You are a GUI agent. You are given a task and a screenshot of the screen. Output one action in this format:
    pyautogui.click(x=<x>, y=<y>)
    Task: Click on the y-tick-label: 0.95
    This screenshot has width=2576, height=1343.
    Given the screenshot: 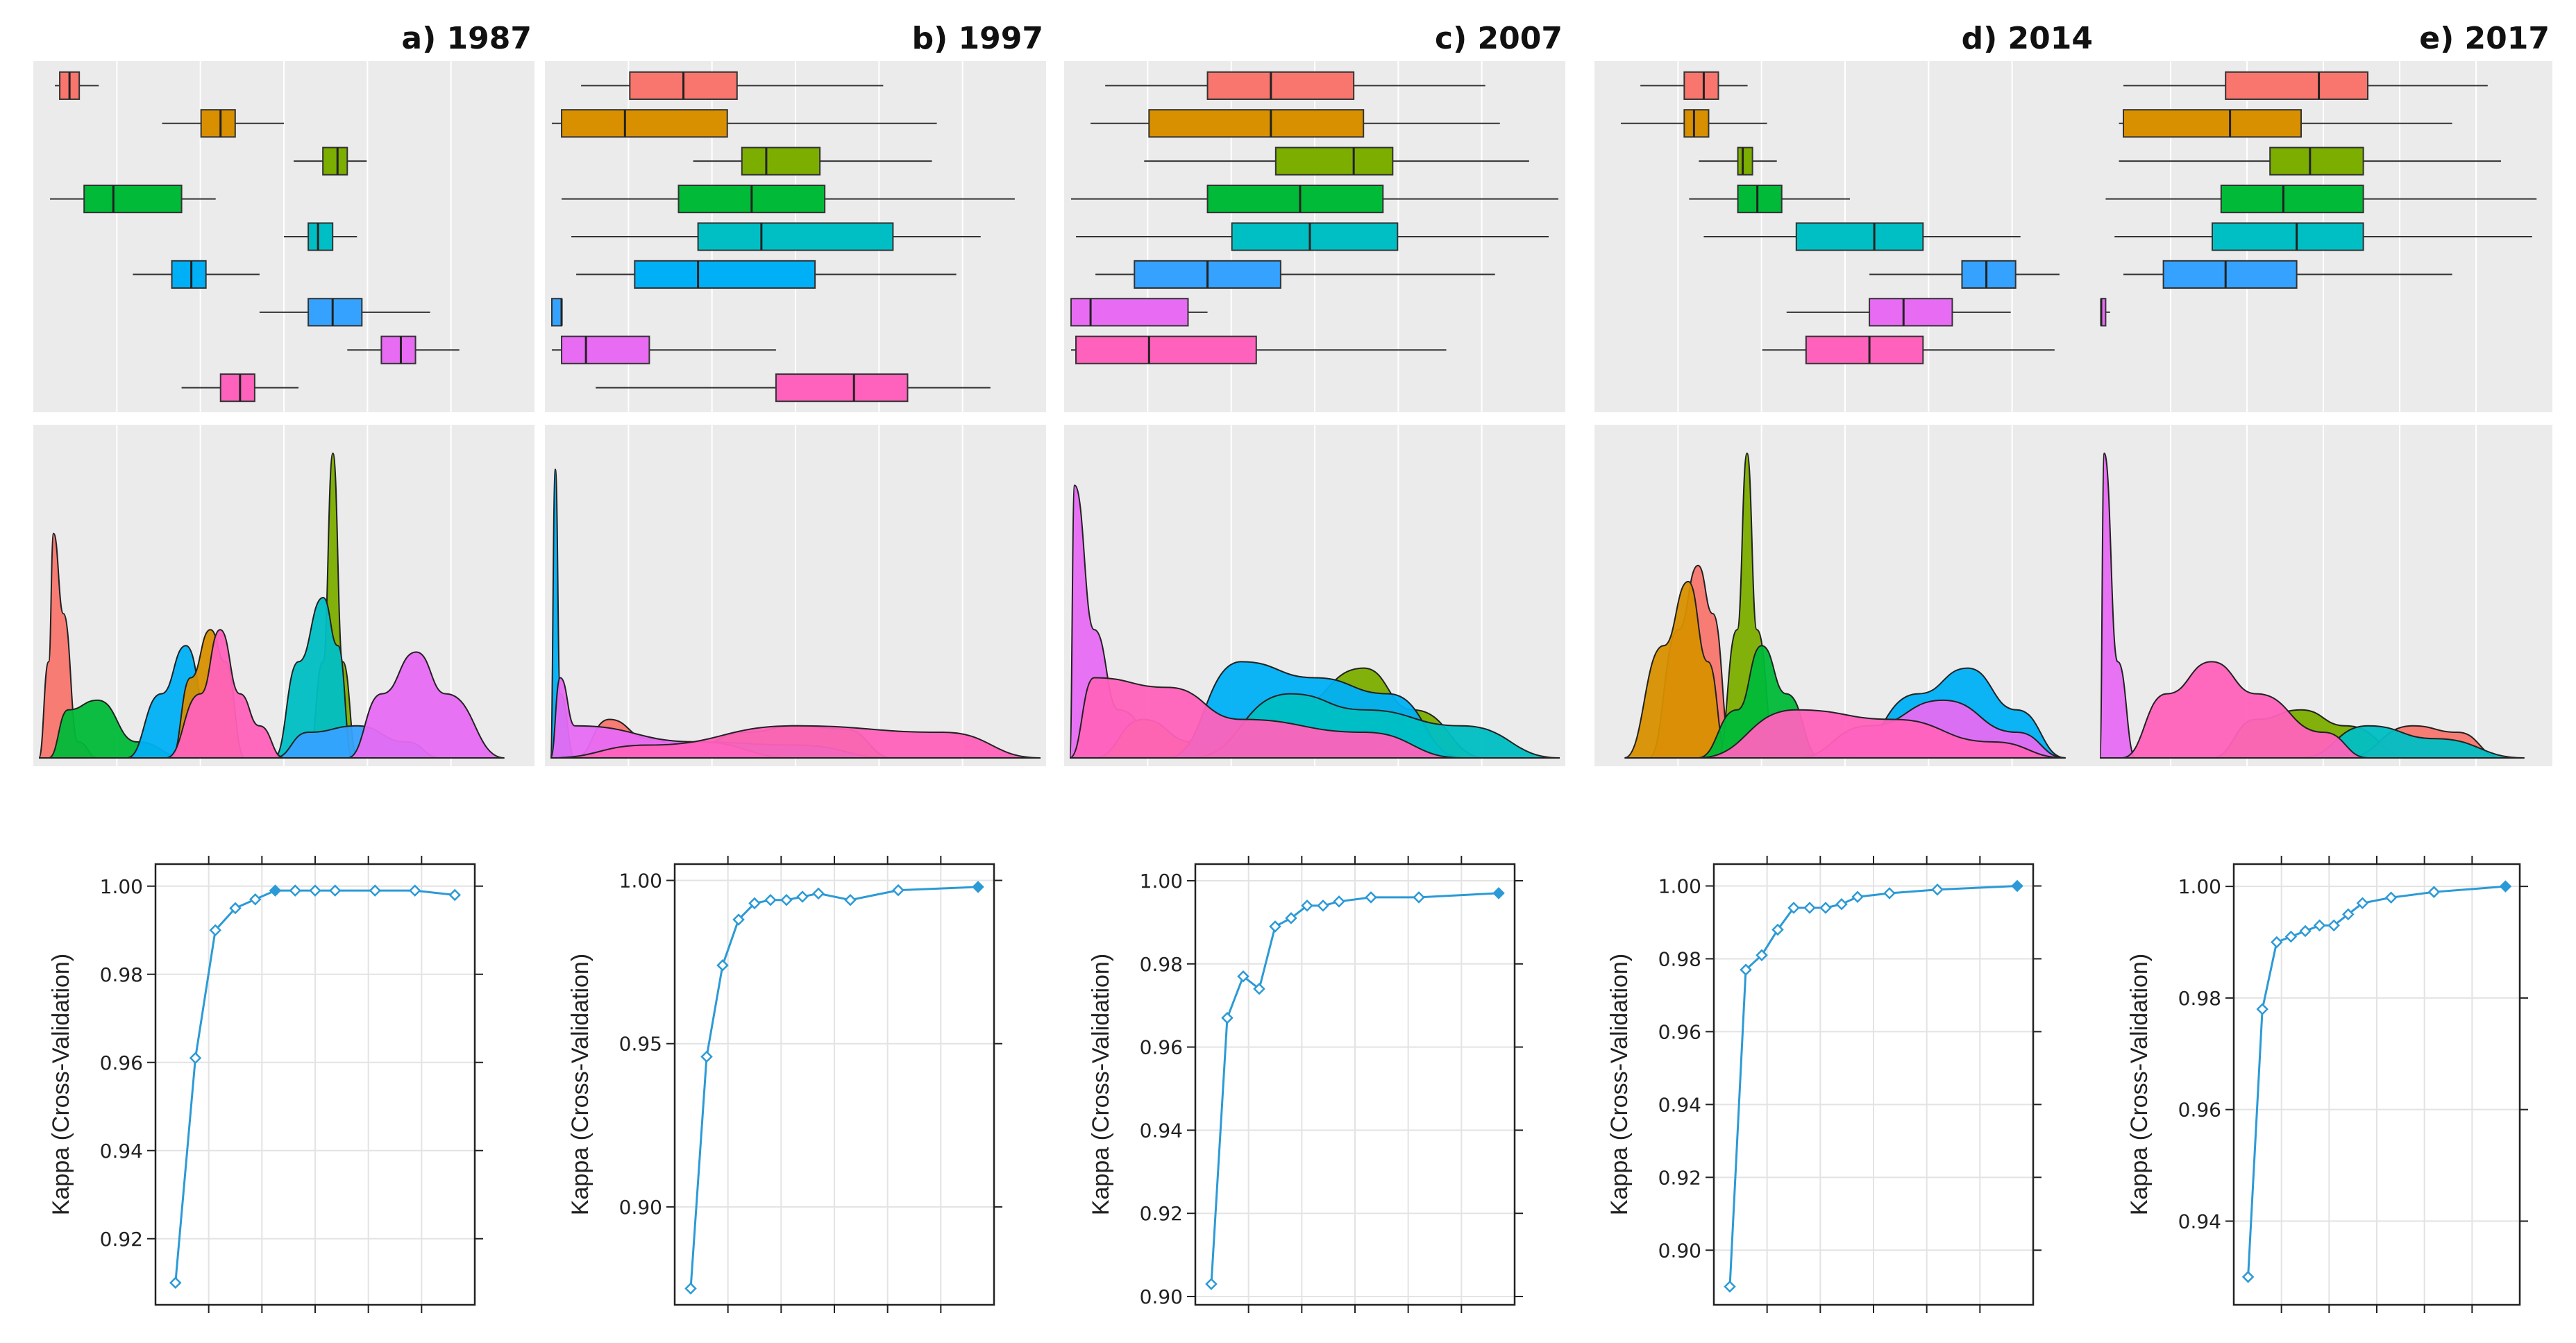 What is the action you would take?
    pyautogui.click(x=640, y=1045)
    